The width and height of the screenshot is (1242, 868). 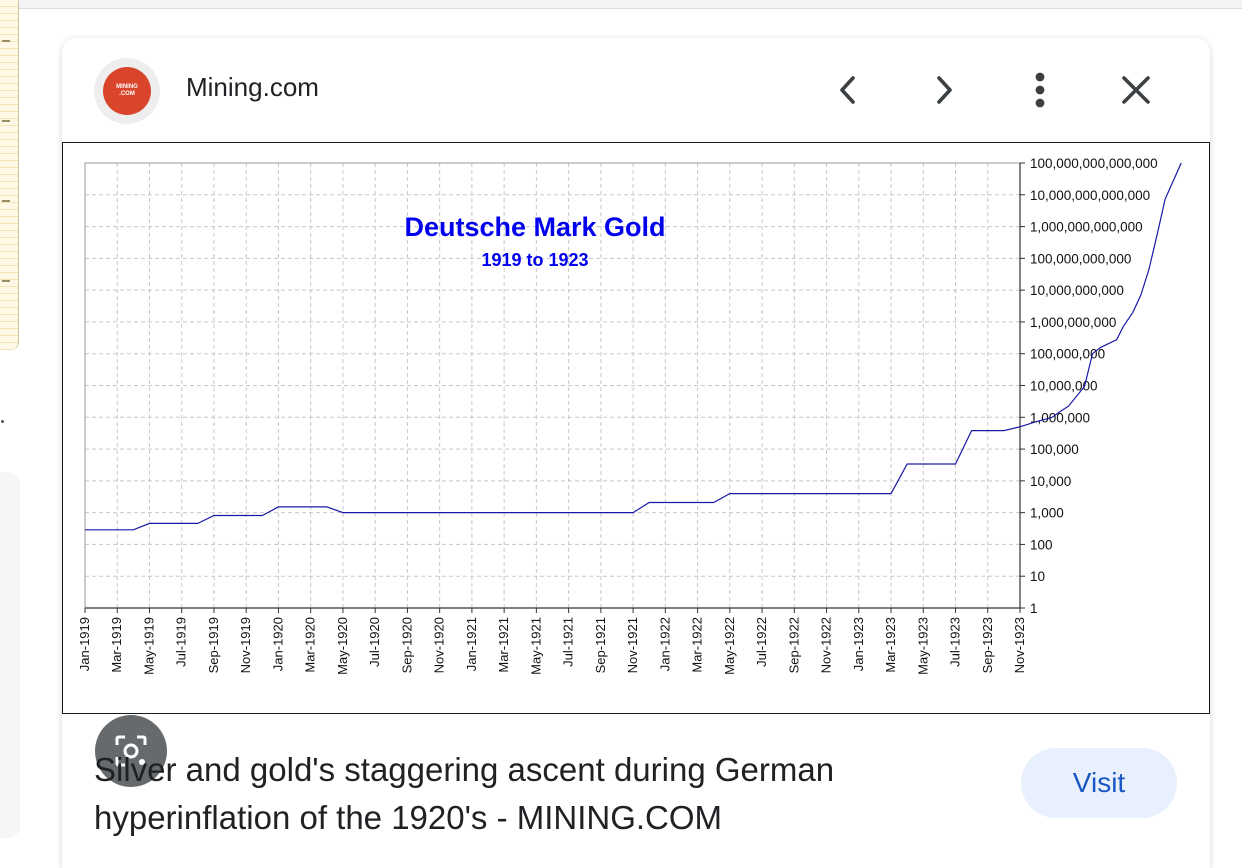 What do you see at coordinates (1090, 195) in the screenshot?
I see `y-tick-label: 10,000,000,000,000` at bounding box center [1090, 195].